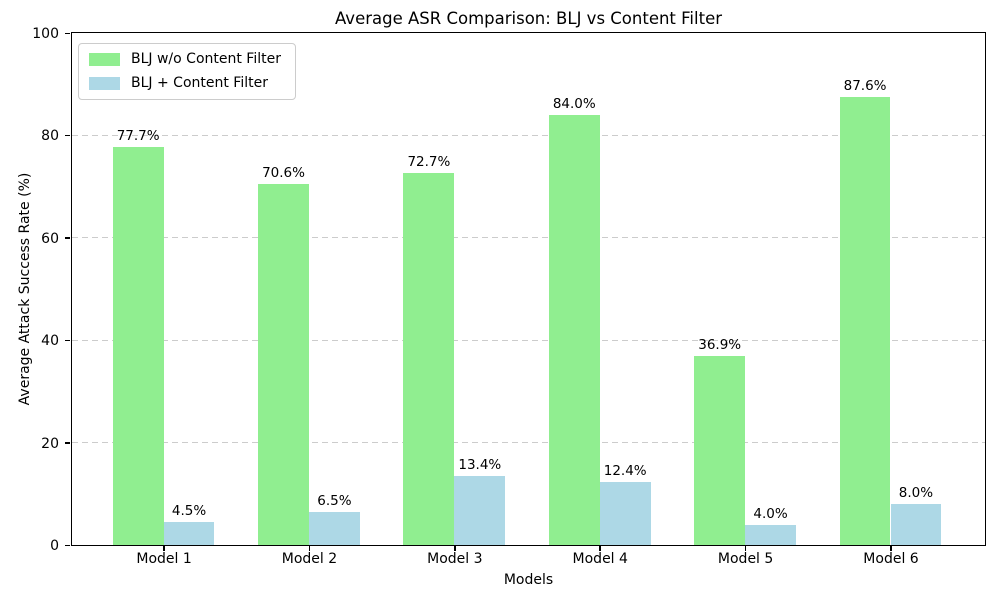 This screenshot has height=600, width=1000. I want to click on y-tick-label-40: 40, so click(50, 341).